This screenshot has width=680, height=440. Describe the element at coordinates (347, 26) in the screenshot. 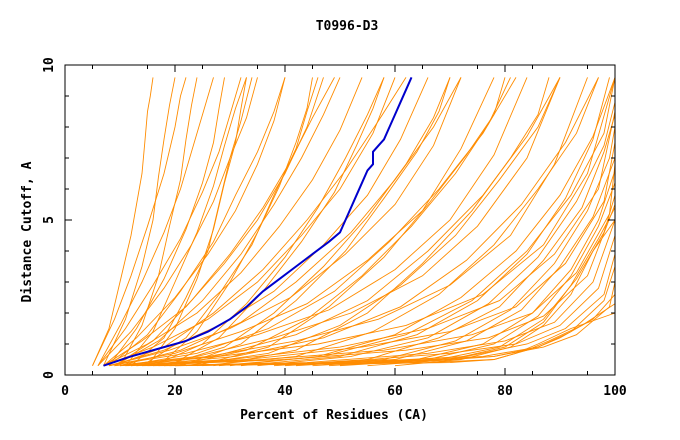

I see `chart-title: T0996-D3` at that location.